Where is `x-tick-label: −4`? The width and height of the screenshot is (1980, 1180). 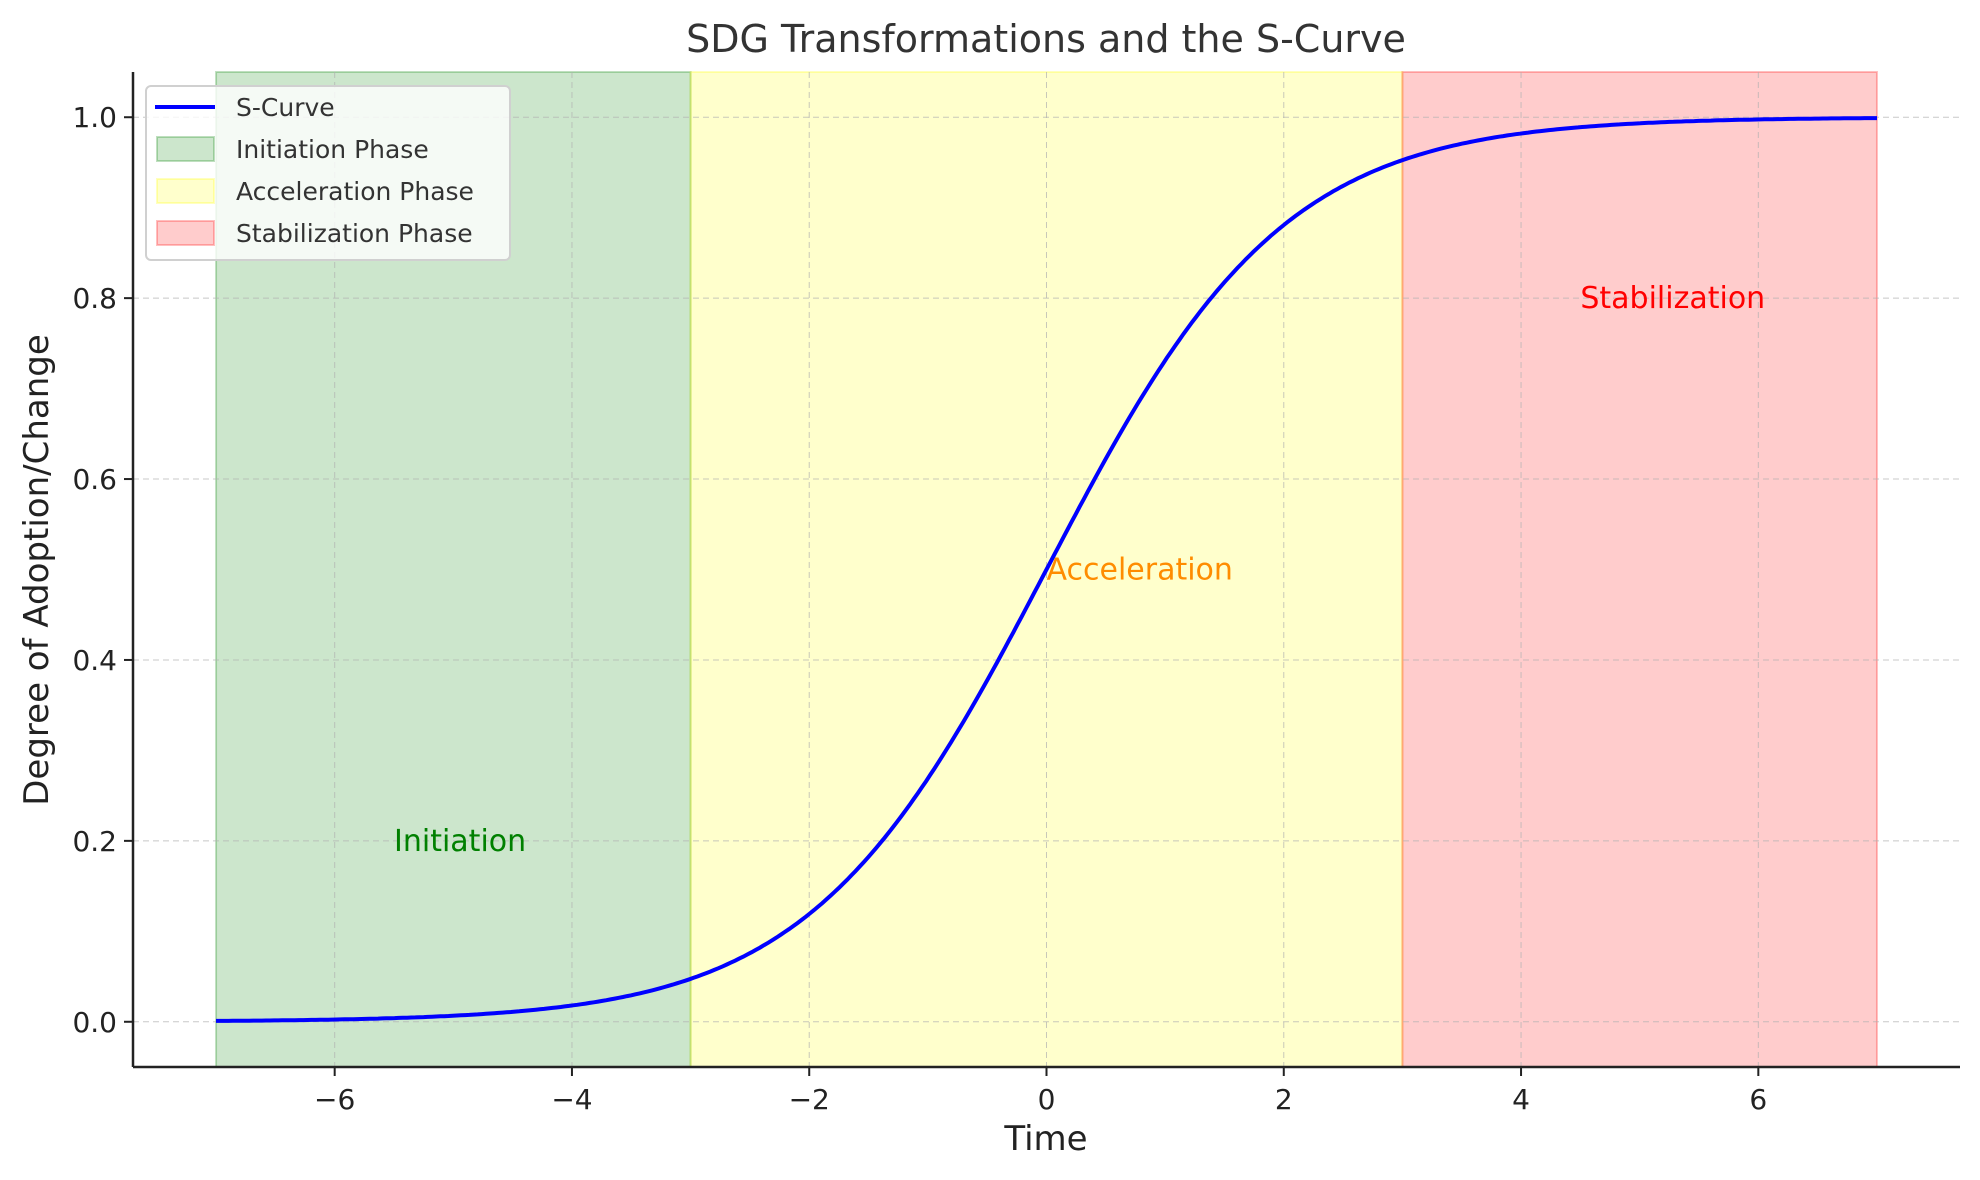
x-tick-label: −4 is located at coordinates (571, 1099).